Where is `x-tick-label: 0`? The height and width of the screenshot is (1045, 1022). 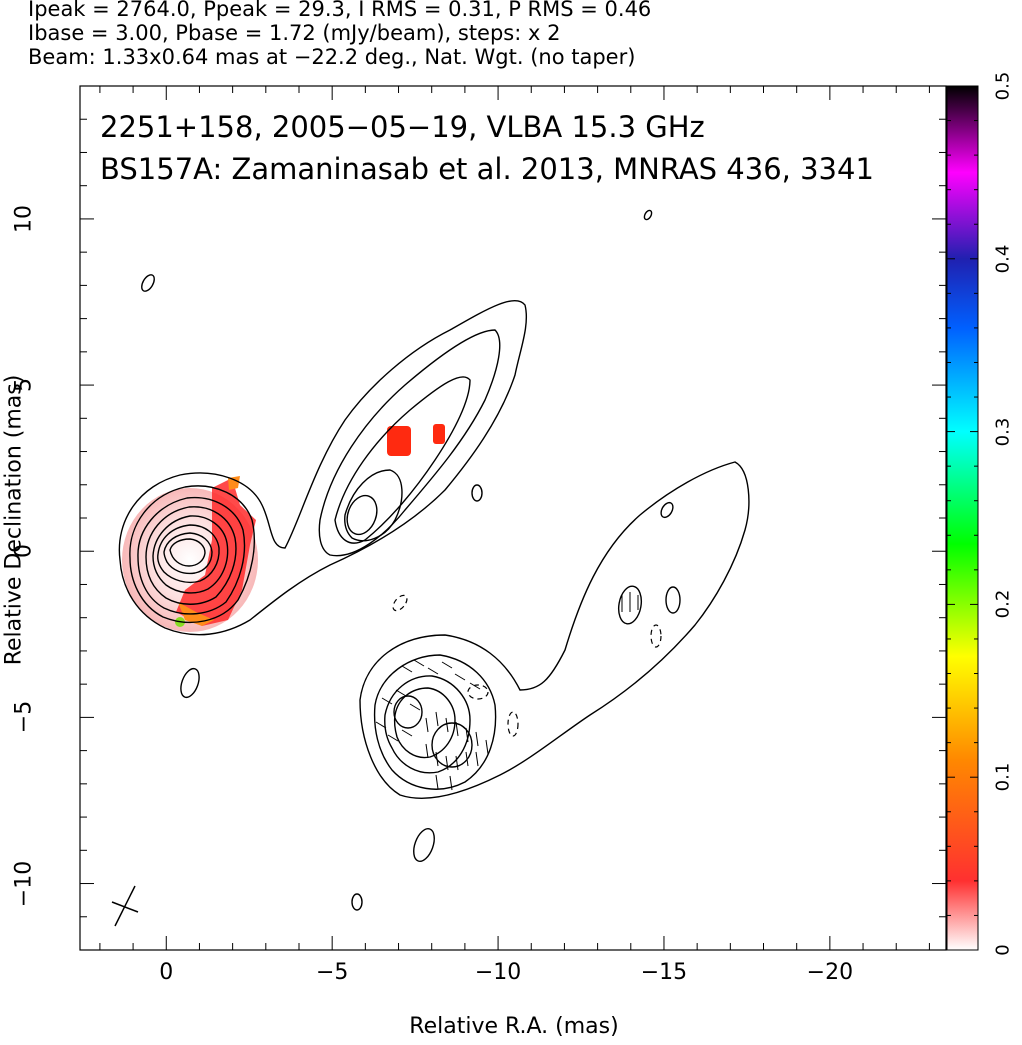 x-tick-label: 0 is located at coordinates (166, 972).